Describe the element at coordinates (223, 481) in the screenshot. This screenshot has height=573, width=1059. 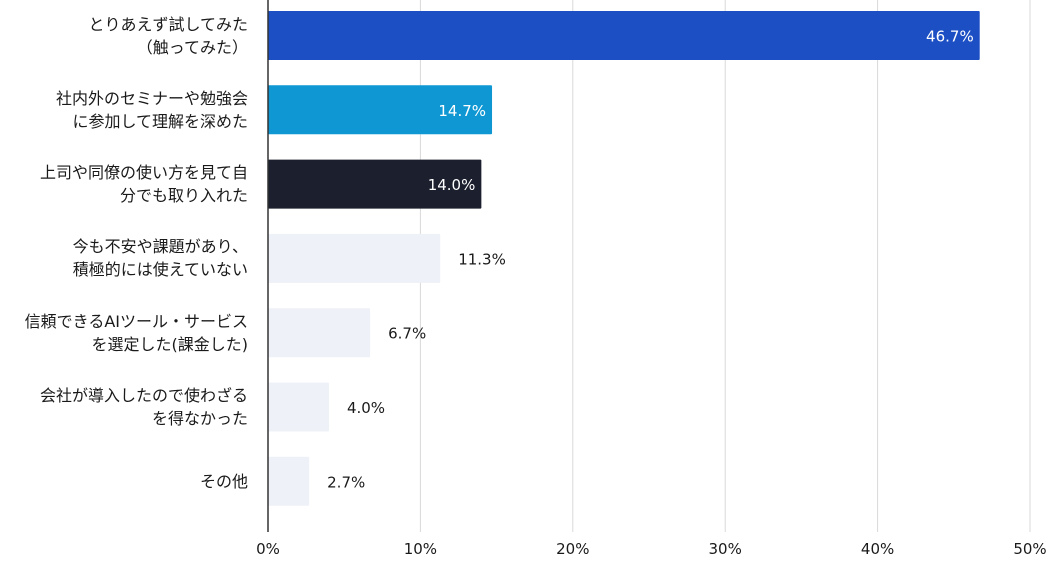
I see `category-label: その他` at that location.